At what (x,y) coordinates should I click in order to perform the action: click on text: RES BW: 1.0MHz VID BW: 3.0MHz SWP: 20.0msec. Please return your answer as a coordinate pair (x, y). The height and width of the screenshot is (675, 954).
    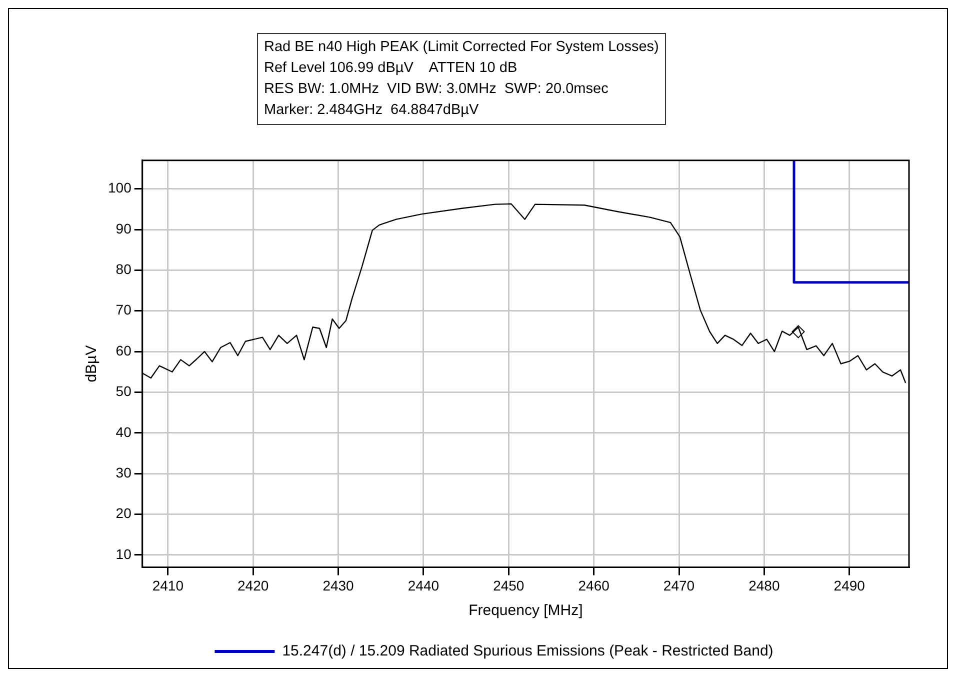
    Looking at the image, I should click on (437, 89).